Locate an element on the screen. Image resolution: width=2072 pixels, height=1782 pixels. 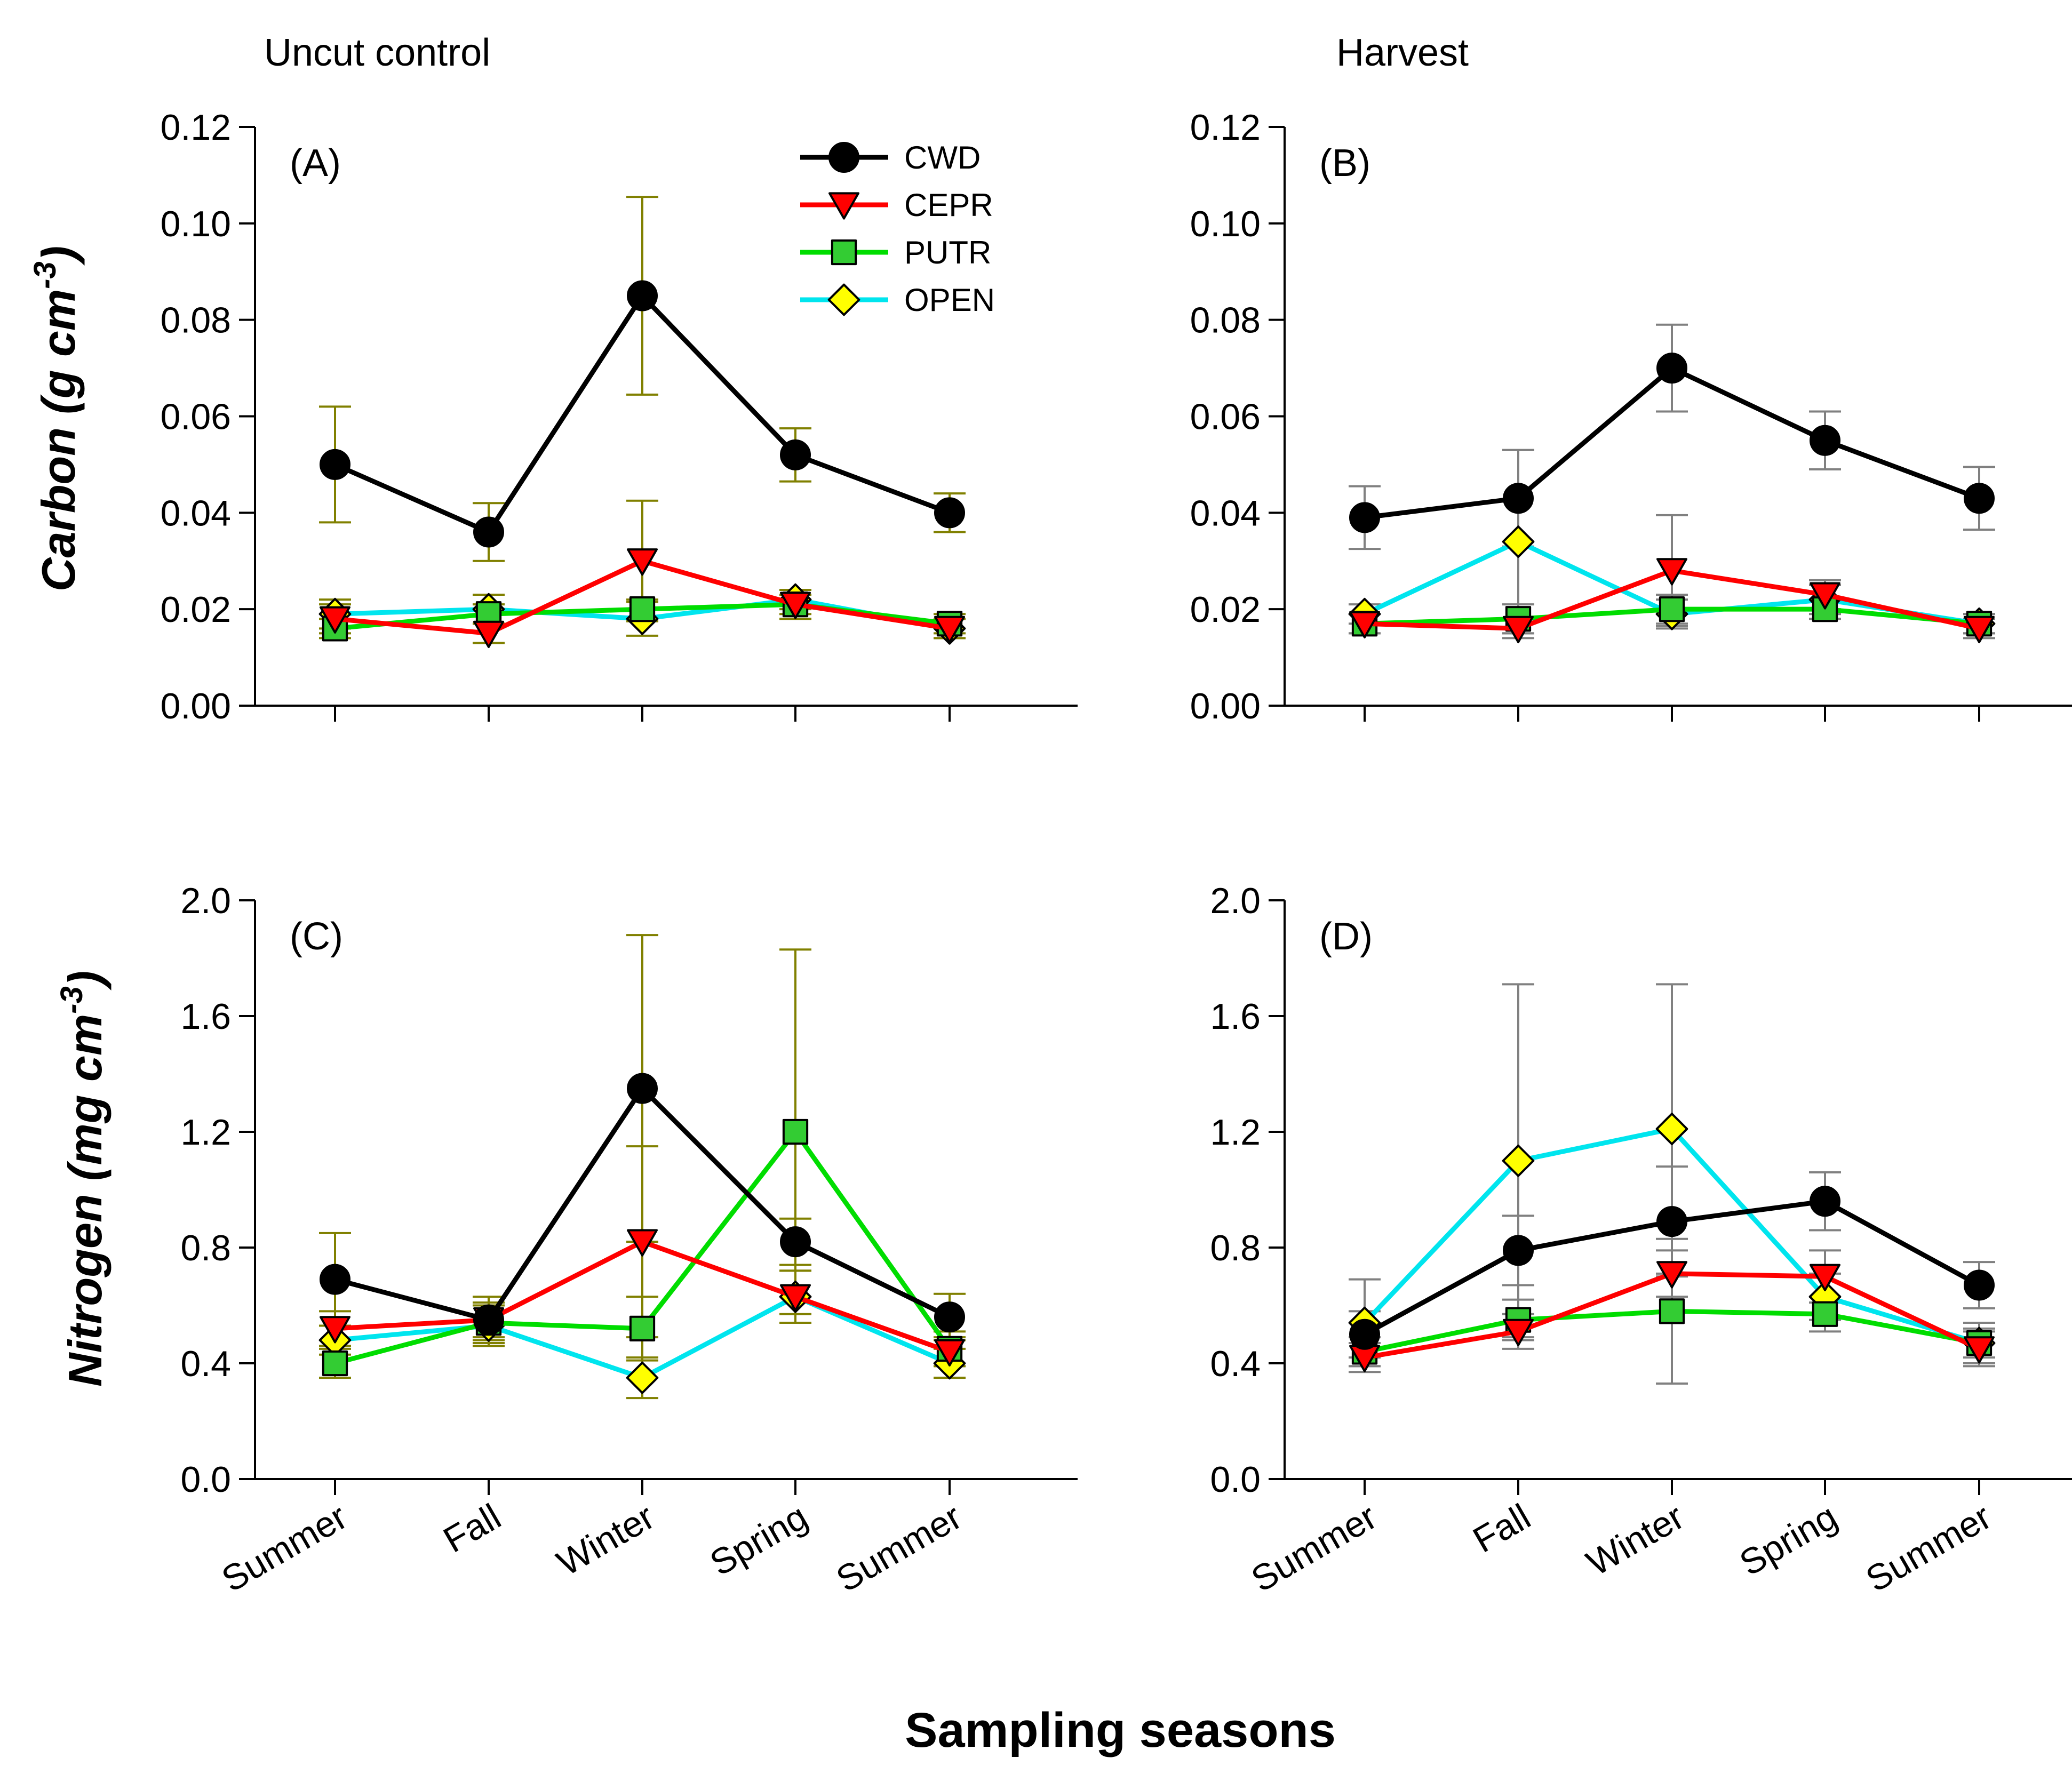
panel-b: 0.00 0.02 0.04 0.06 0.08 0.10 0.12 (B) is located at coordinates (1631, 416).